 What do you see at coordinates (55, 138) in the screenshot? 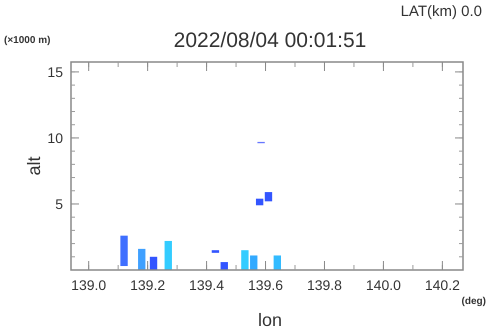
I see `y-tick-label: 10` at bounding box center [55, 138].